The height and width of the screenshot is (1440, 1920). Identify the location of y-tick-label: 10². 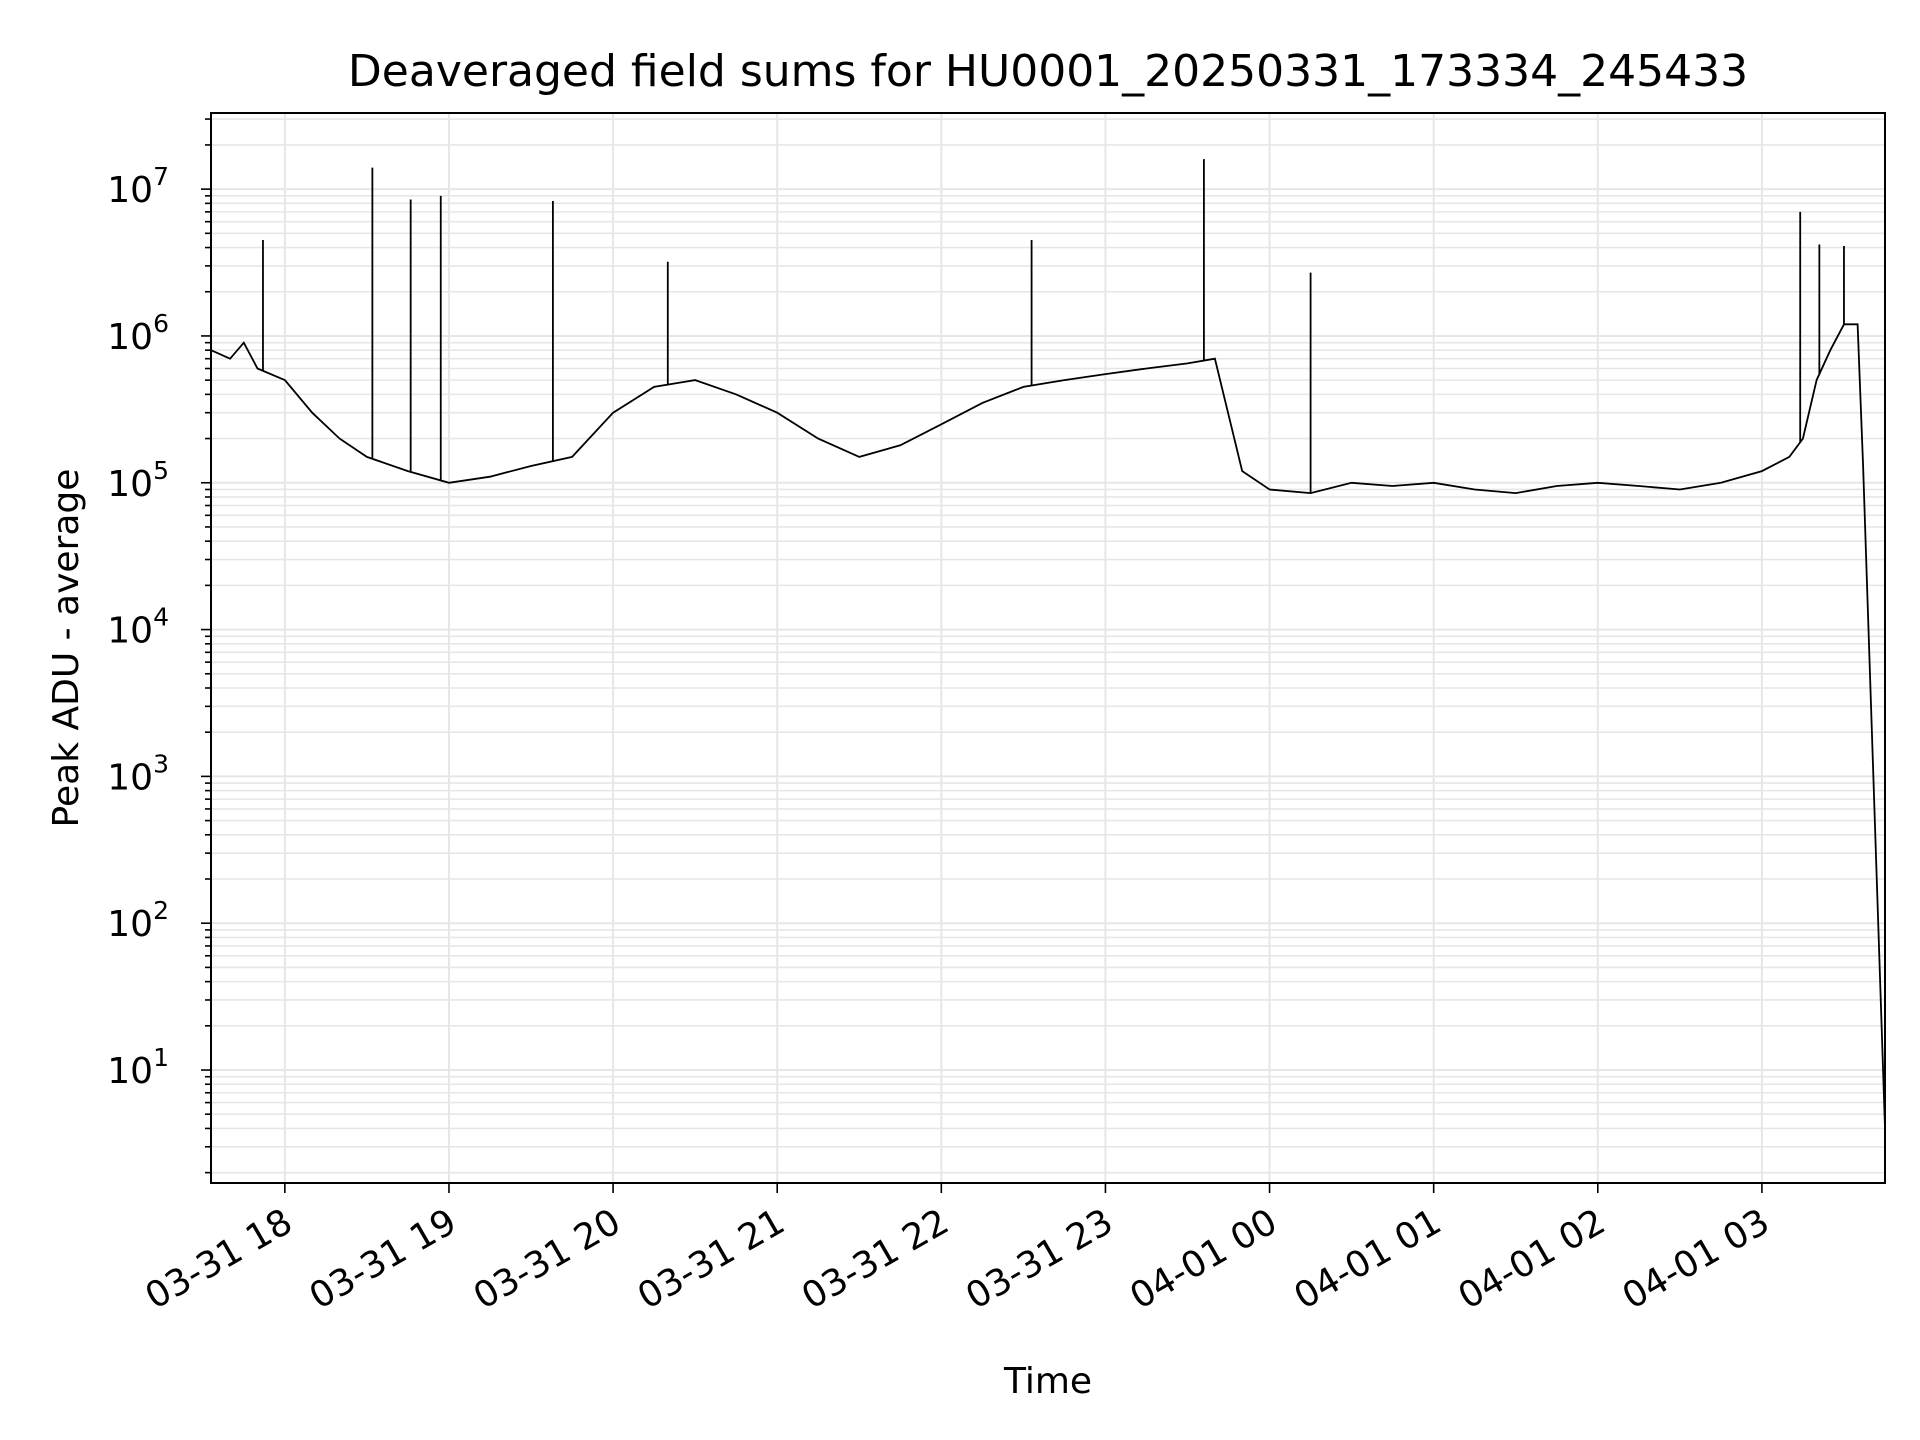
(138, 920).